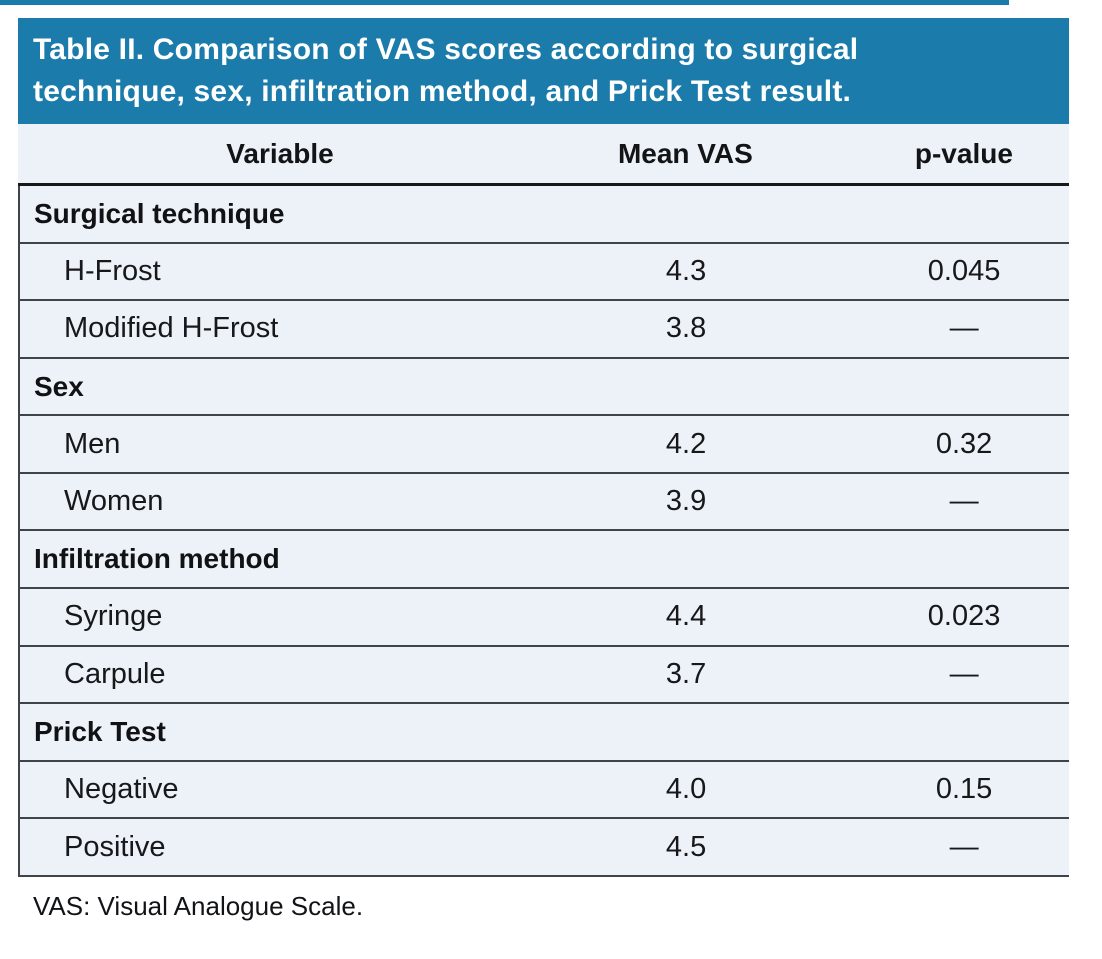  I want to click on section-header-row: Surgical technique, so click(544, 215).